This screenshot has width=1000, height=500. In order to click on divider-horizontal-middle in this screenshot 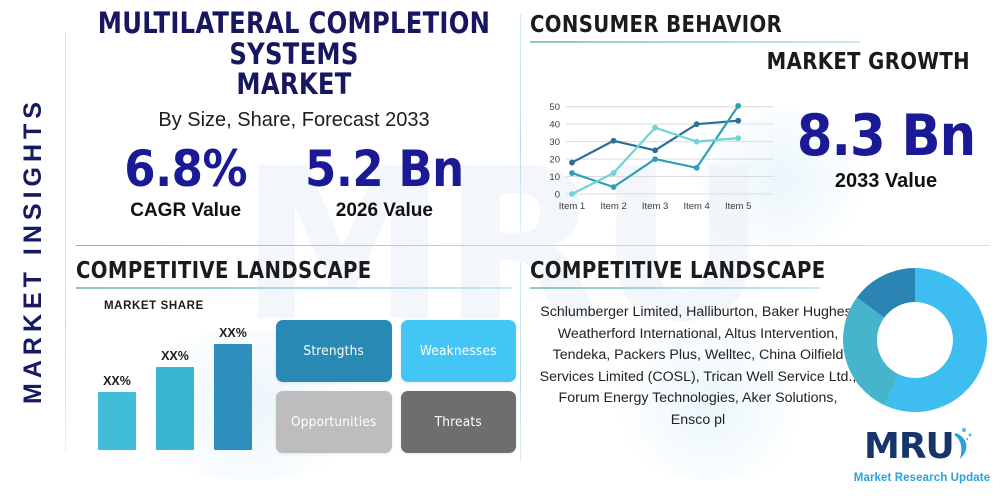, I will do `click(533, 245)`.